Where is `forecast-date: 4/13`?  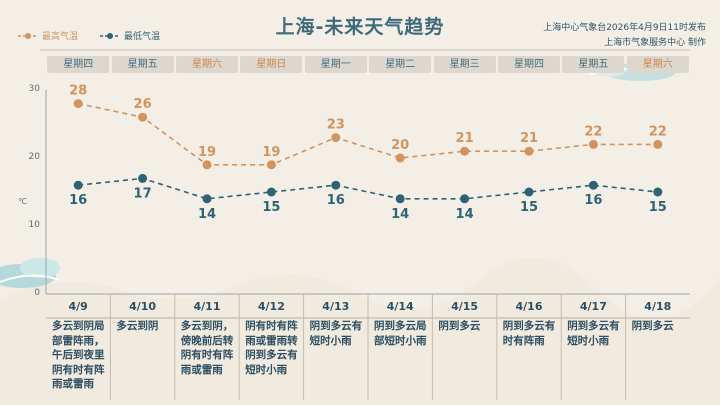
forecast-date: 4/13 is located at coordinates (336, 306).